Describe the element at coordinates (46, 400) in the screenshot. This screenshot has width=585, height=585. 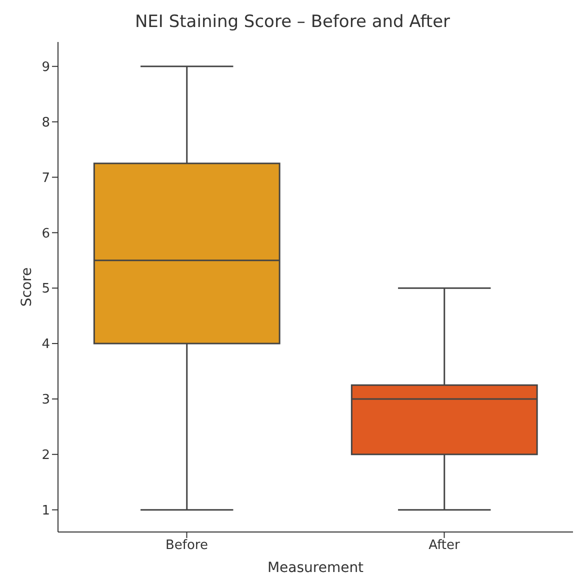
I see `y-tick-label: 3` at that location.